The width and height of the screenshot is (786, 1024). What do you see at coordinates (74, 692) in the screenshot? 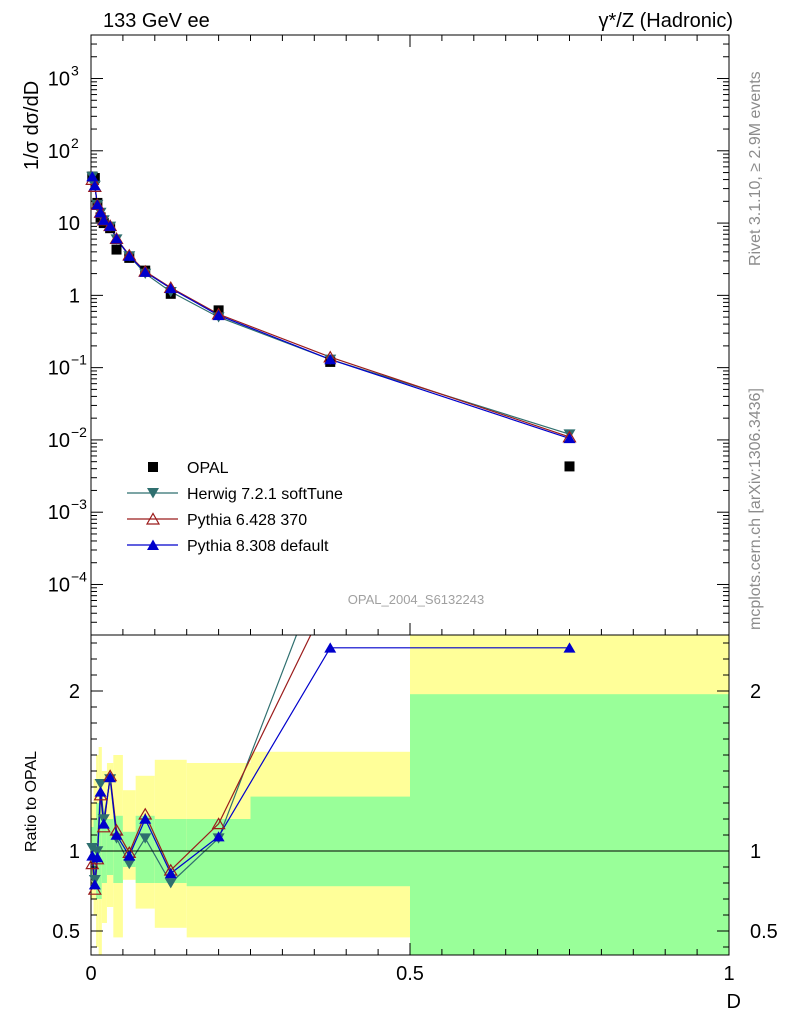
I see `ratio-y-label-left-2: 2` at bounding box center [74, 692].